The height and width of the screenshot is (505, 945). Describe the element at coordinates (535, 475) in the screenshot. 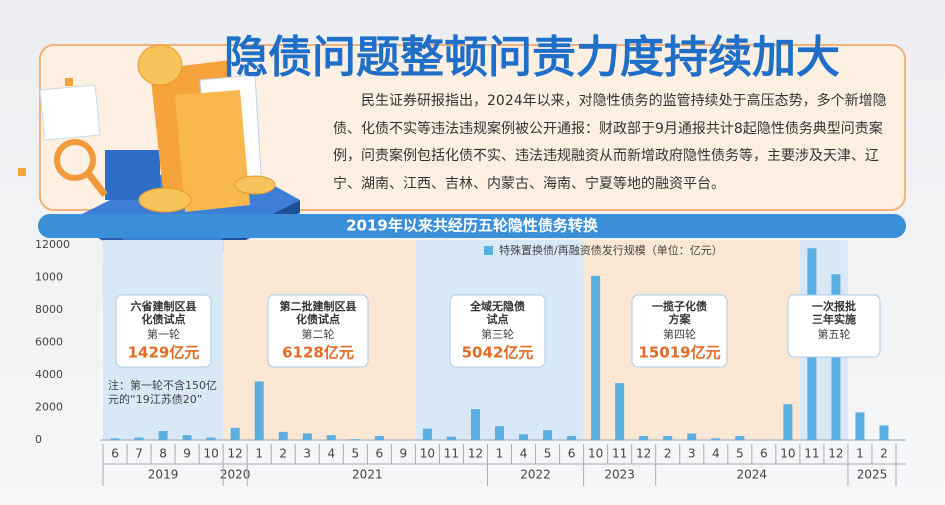

I see `year-label: 2022` at that location.